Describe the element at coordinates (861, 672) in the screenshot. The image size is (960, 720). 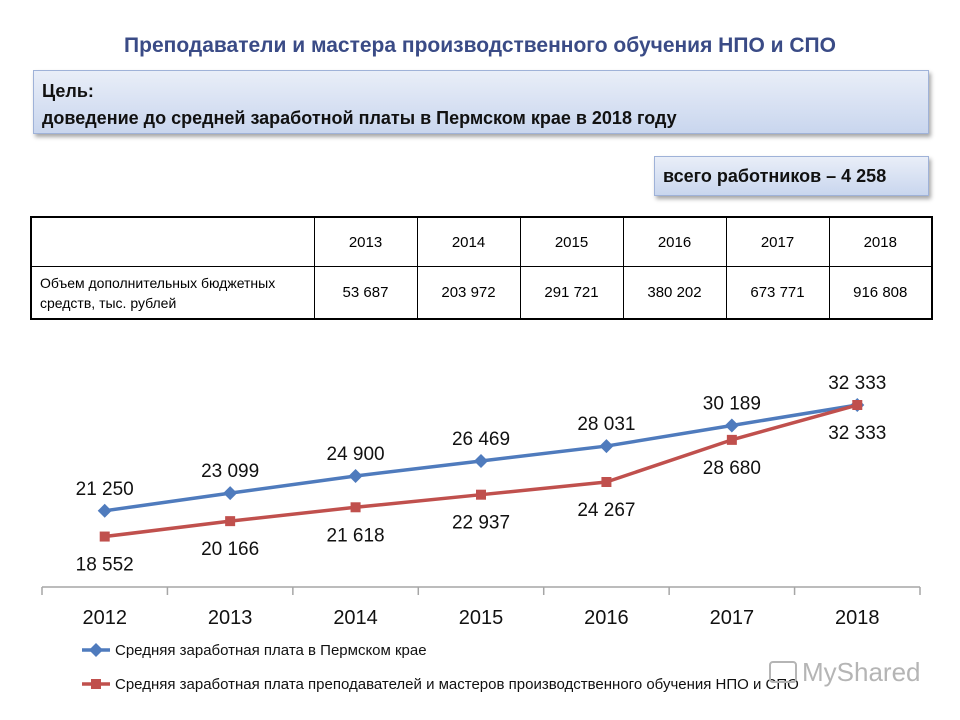
I see `watermark-text: MyShared` at that location.